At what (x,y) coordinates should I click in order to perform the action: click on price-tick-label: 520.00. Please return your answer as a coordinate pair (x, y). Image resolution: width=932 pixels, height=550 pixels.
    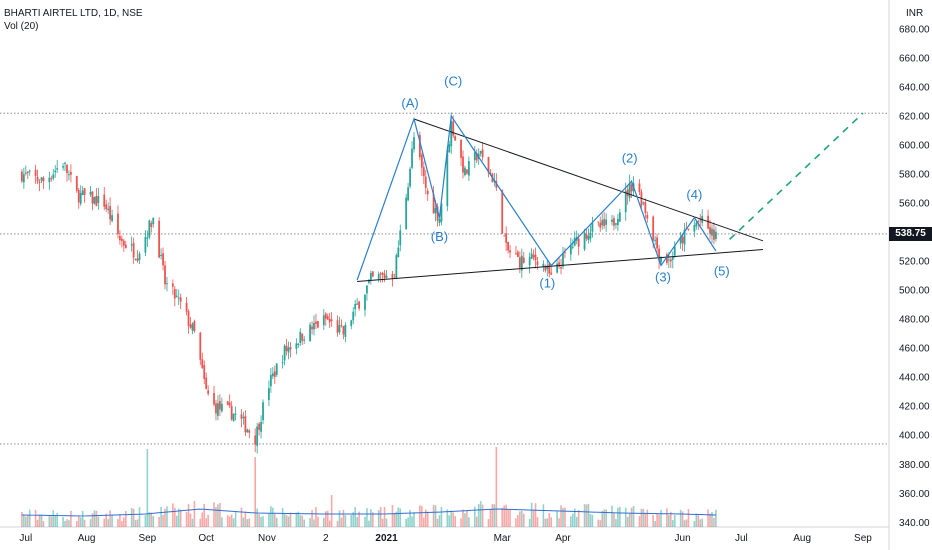
    Looking at the image, I should click on (914, 262).